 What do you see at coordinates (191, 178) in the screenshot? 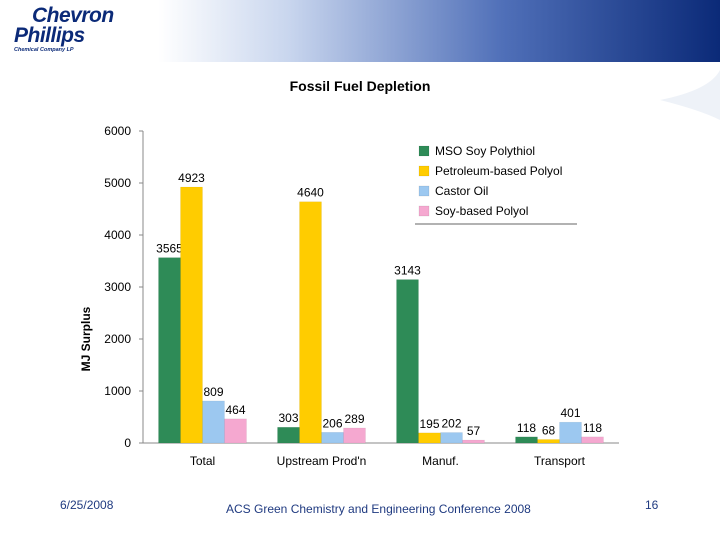
I see `data-label: 4923` at bounding box center [191, 178].